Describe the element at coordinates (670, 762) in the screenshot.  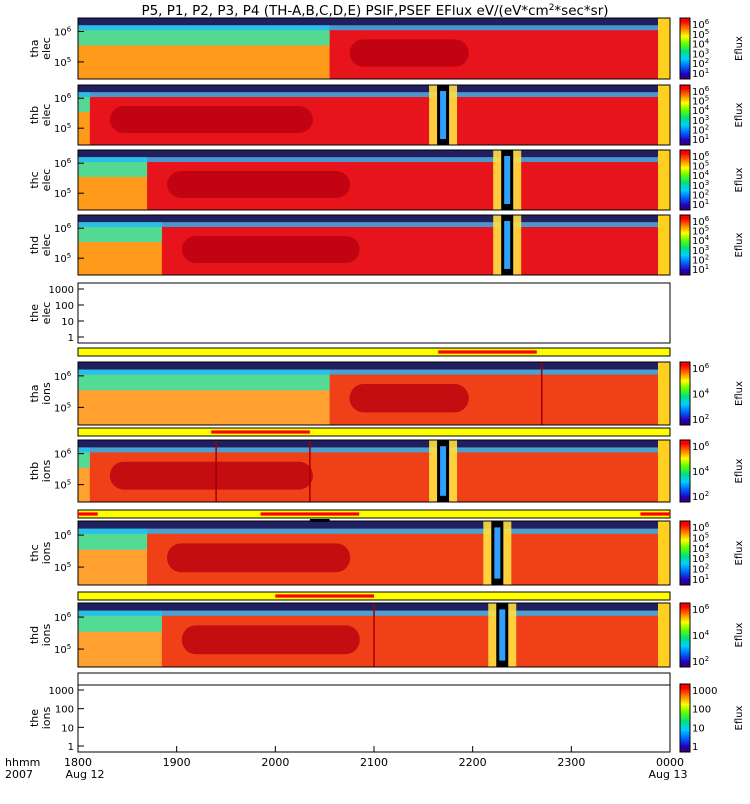
I see `x-tick-label: 0000` at that location.